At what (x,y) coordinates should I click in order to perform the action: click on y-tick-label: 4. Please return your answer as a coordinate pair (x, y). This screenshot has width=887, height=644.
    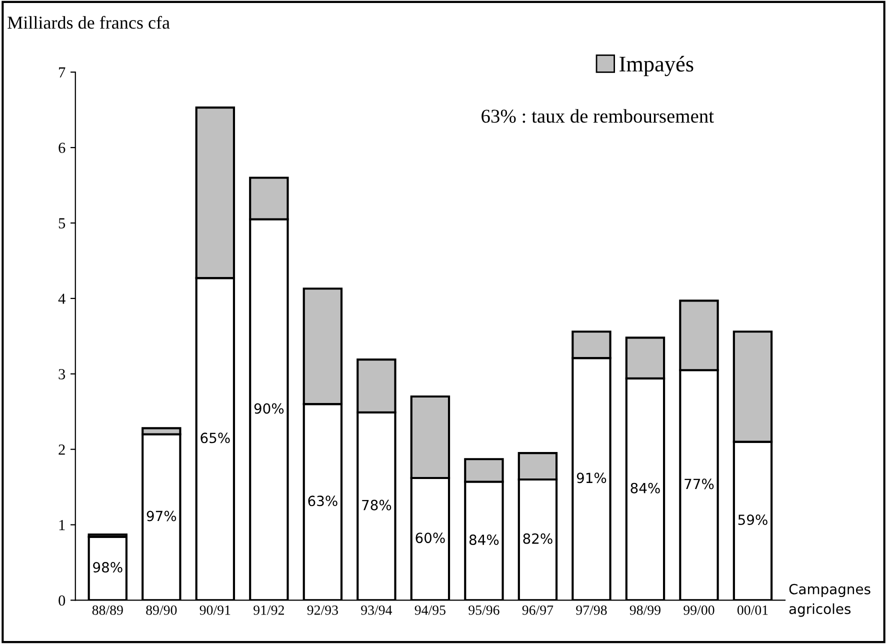
    Looking at the image, I should click on (62, 299).